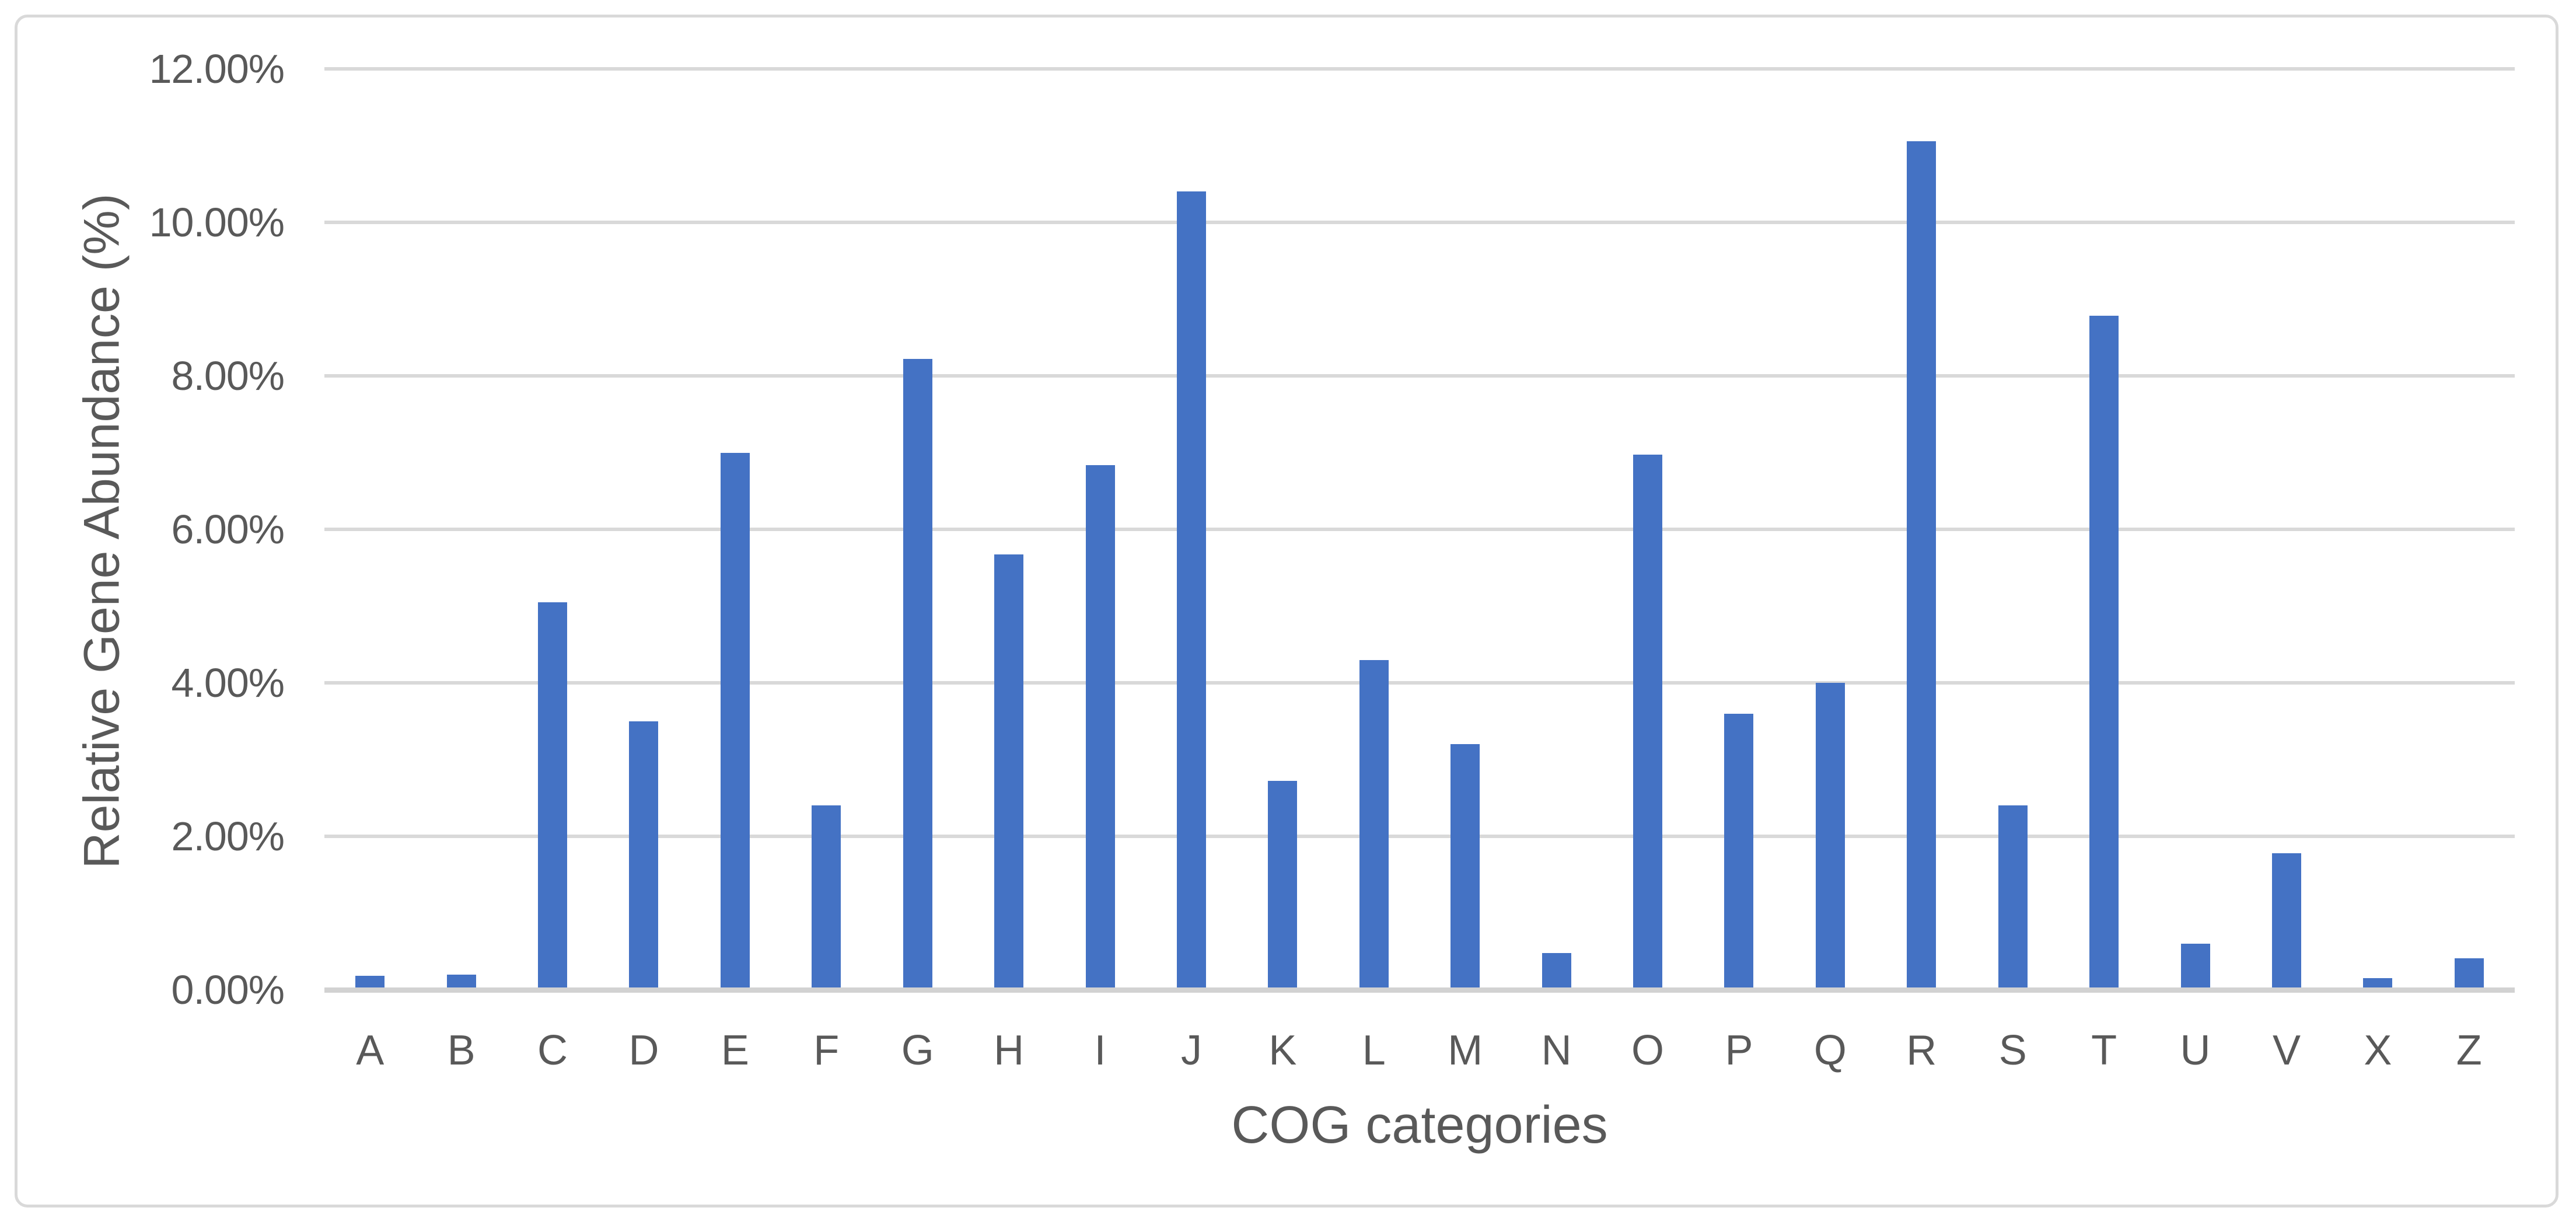 Image resolution: width=2576 pixels, height=1225 pixels. Describe the element at coordinates (1419, 376) in the screenshot. I see `gridline-8.00%` at that location.